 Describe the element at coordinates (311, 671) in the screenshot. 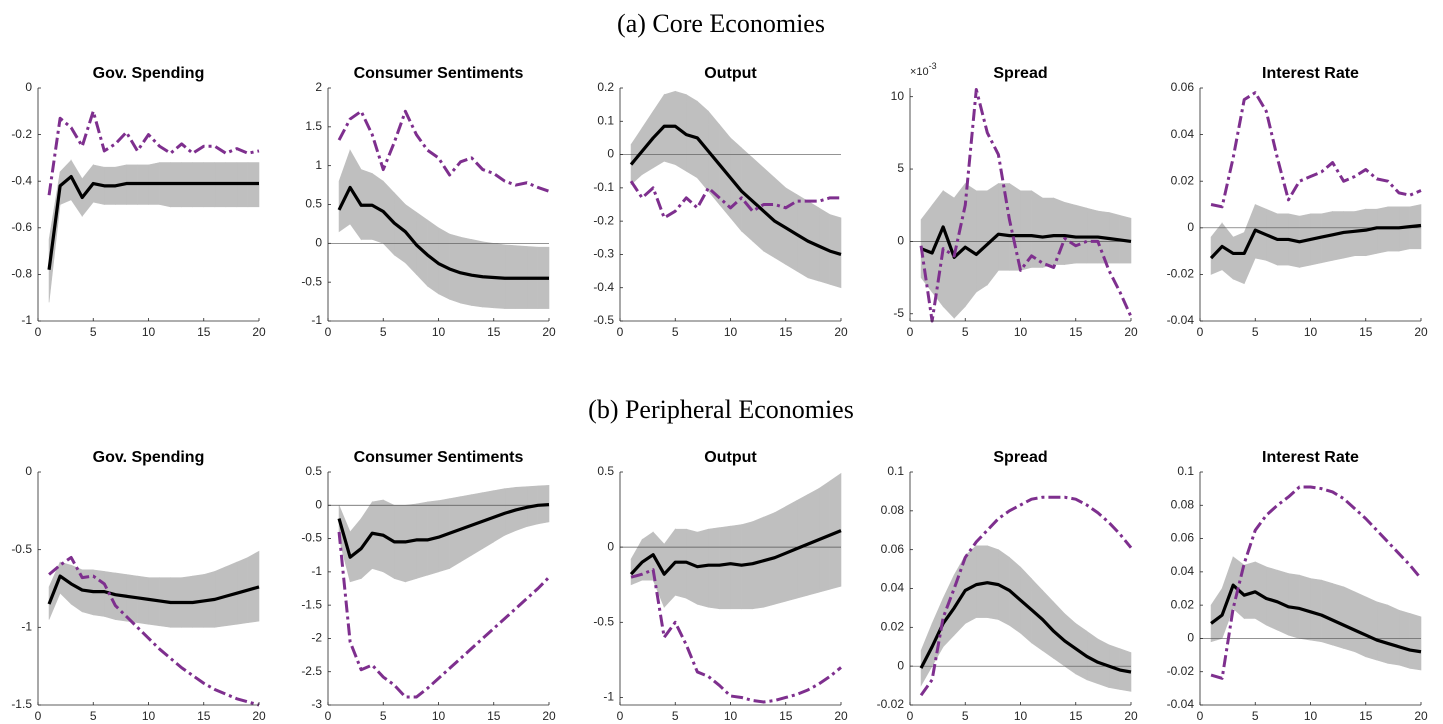

I see `y-tick-label: -2.5` at that location.